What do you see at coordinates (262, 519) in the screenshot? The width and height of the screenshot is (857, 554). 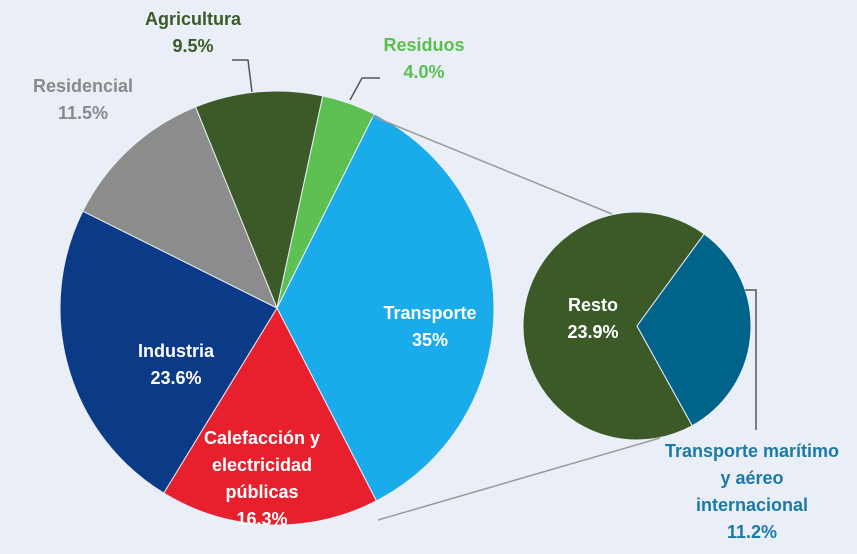 I see `slice-value: 16.3%` at bounding box center [262, 519].